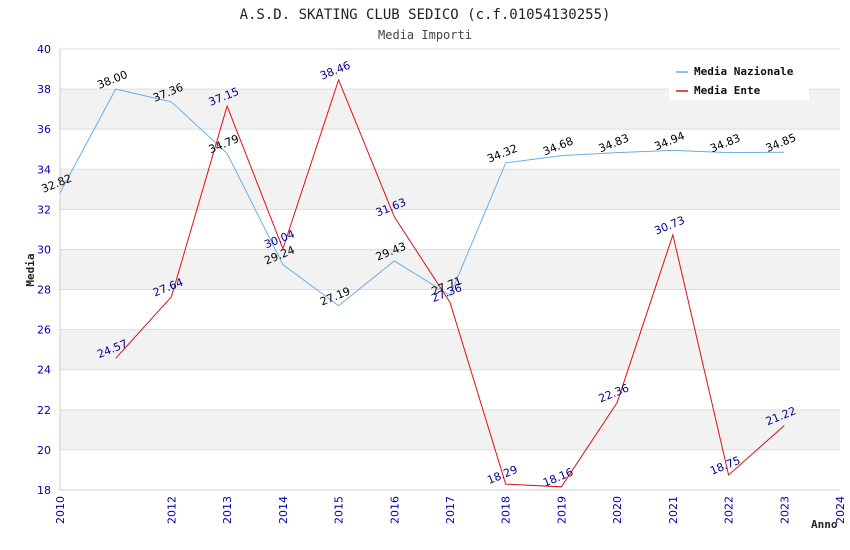 The image size is (850, 550). What do you see at coordinates (44, 270) in the screenshot?
I see `y-tick-labels: 18 20 22 24 26 28 30 32 34 36 38 40` at bounding box center [44, 270].